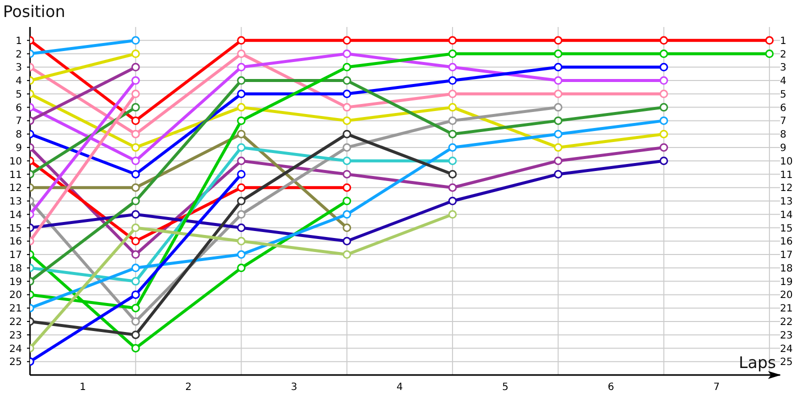 The width and height of the screenshot is (800, 400). I want to click on y-tick-label: 6, so click(19, 108).